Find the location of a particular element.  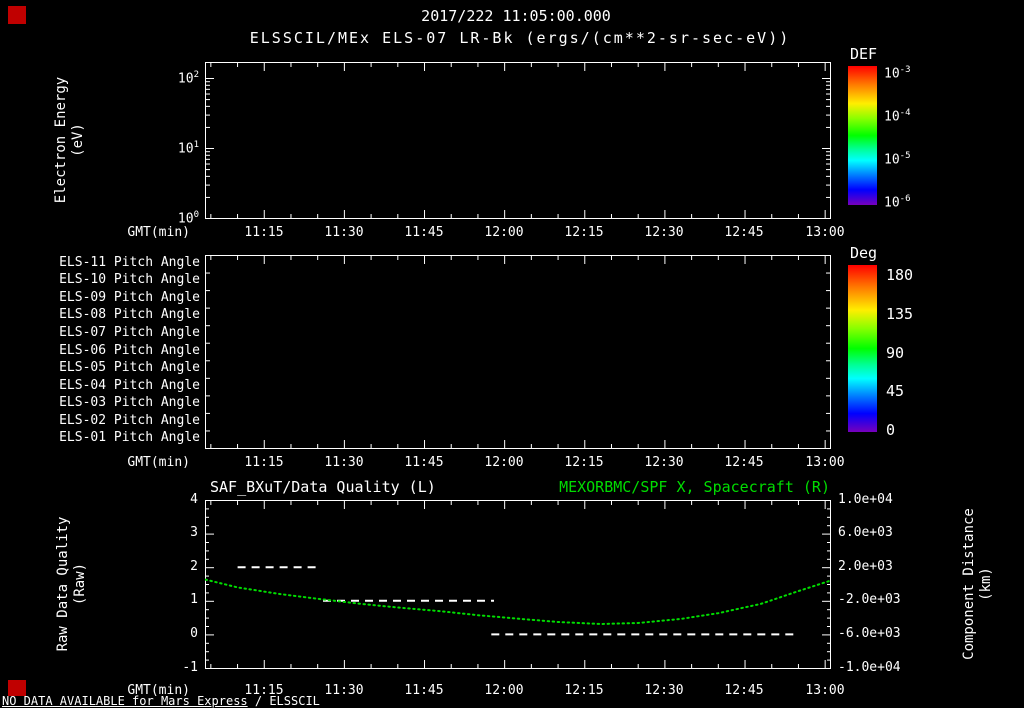

pitch-row-label: ELS-01 Pitch Angle is located at coordinates (129, 437).